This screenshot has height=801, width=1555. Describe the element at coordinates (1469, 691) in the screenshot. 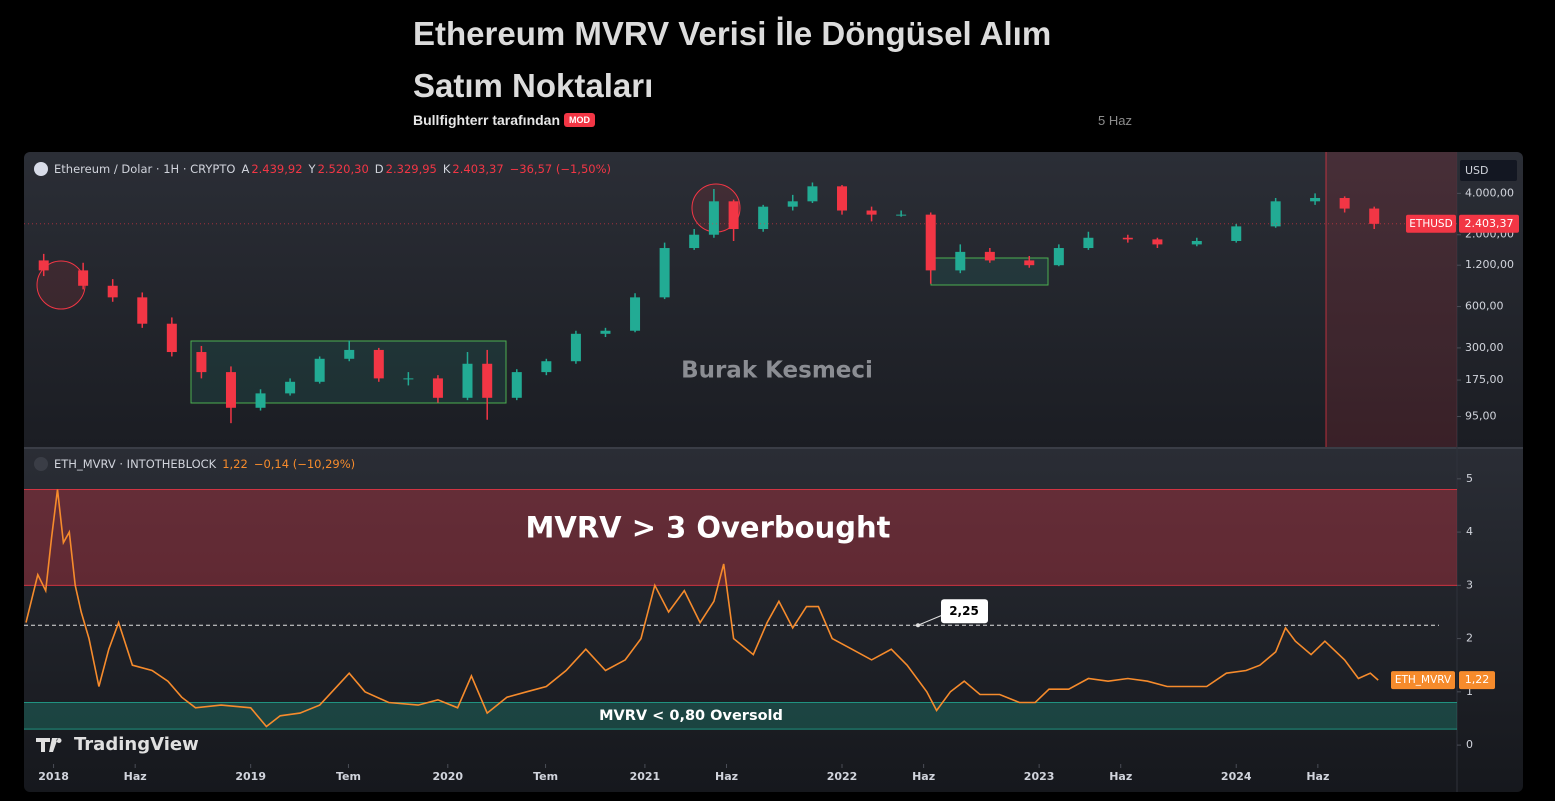

I see `y-tick-label: 1` at that location.